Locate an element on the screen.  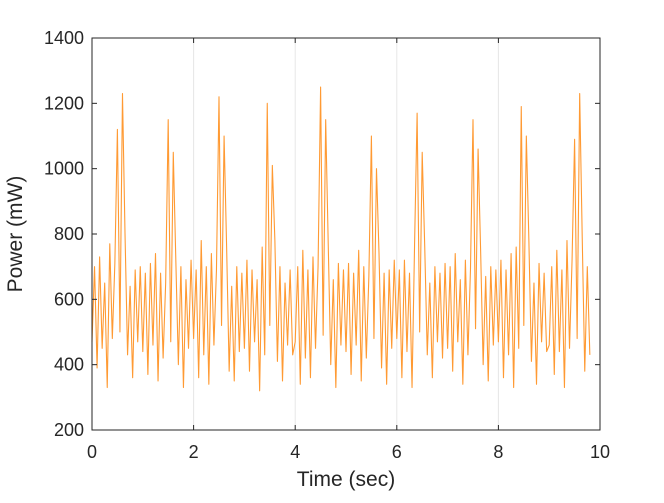
y-tick-label: 1000 is located at coordinates (64, 169).